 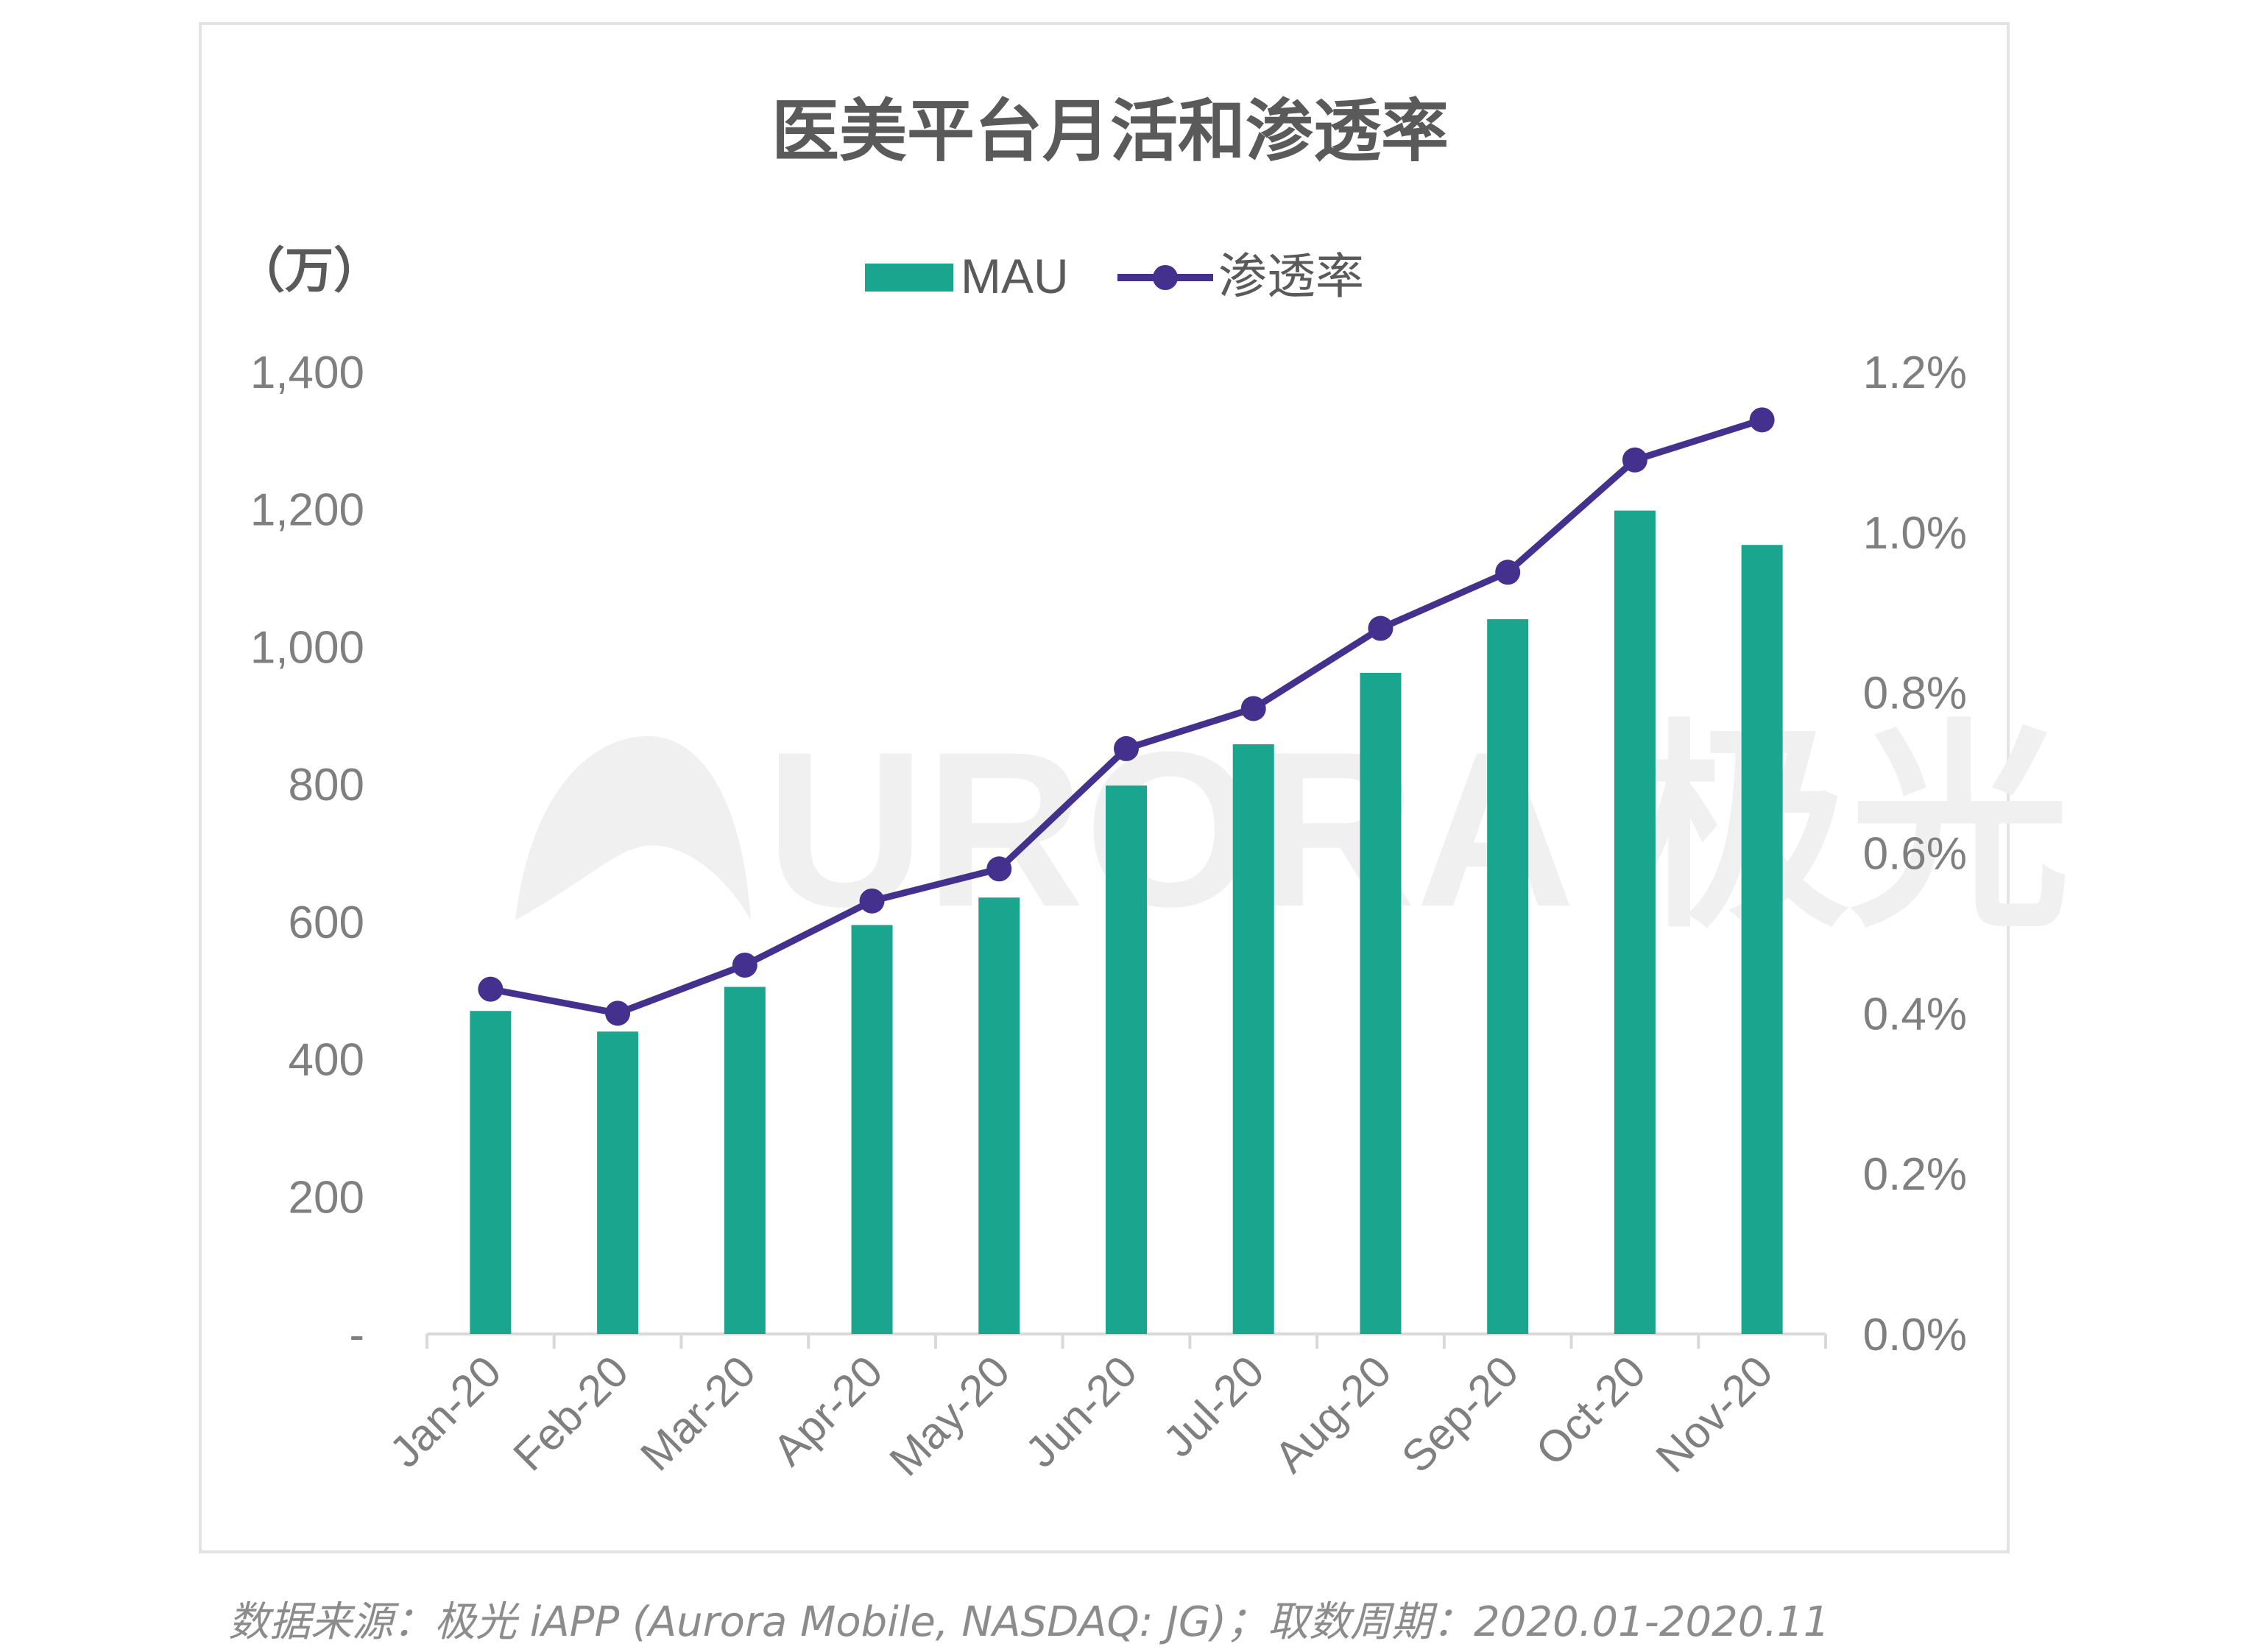 I want to click on x-tick-label: Aug-20, so click(x=1332, y=1414).